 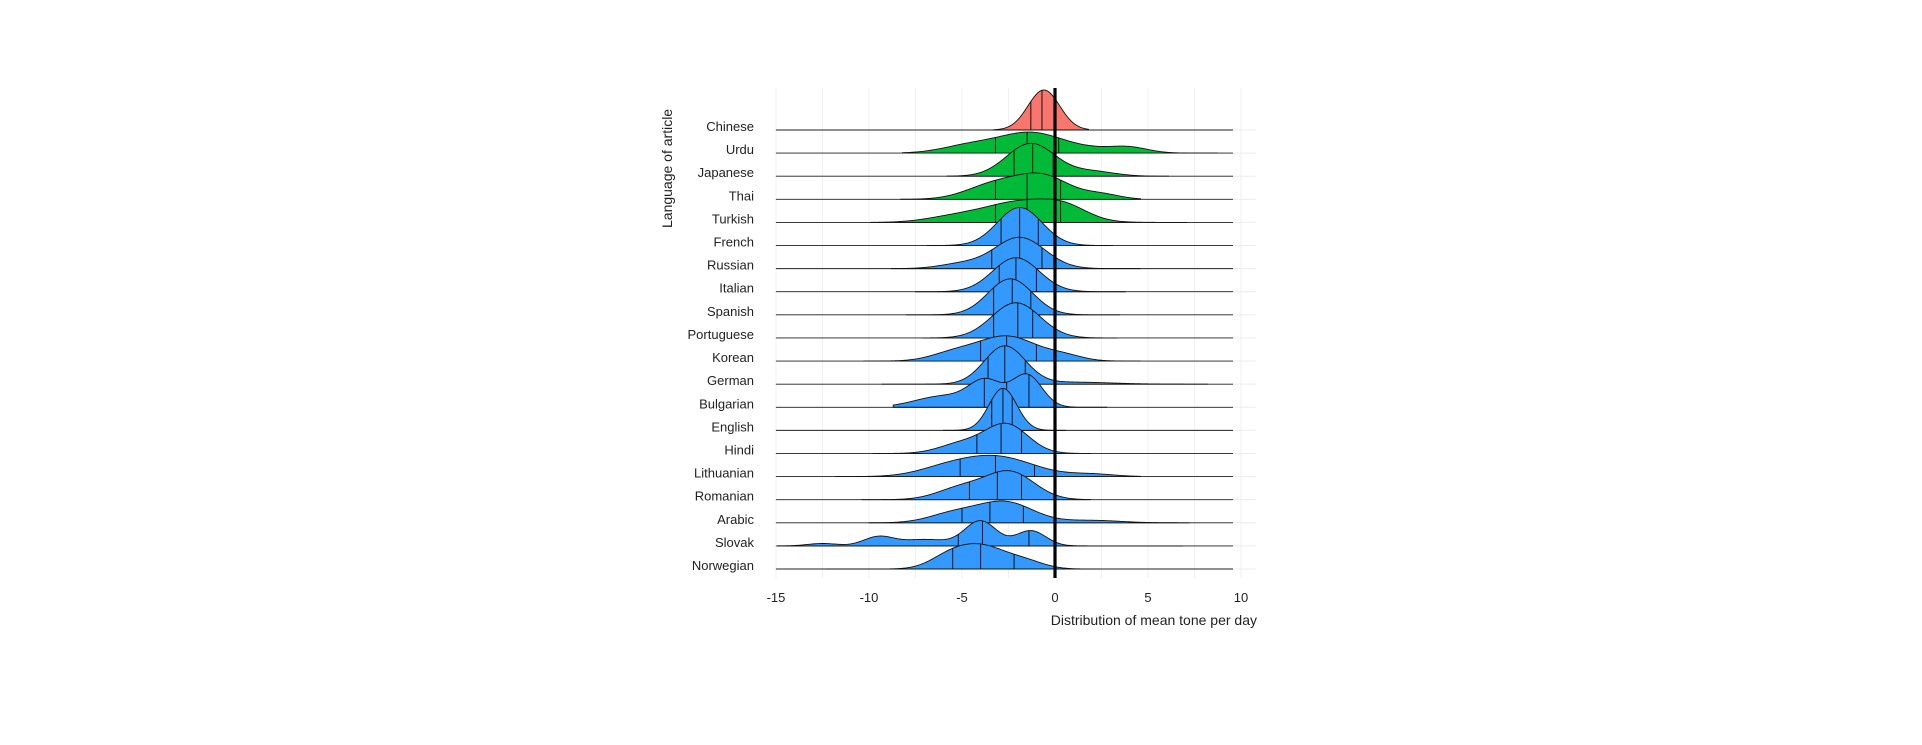 I want to click on ridge-arabic, so click(x=1004, y=512).